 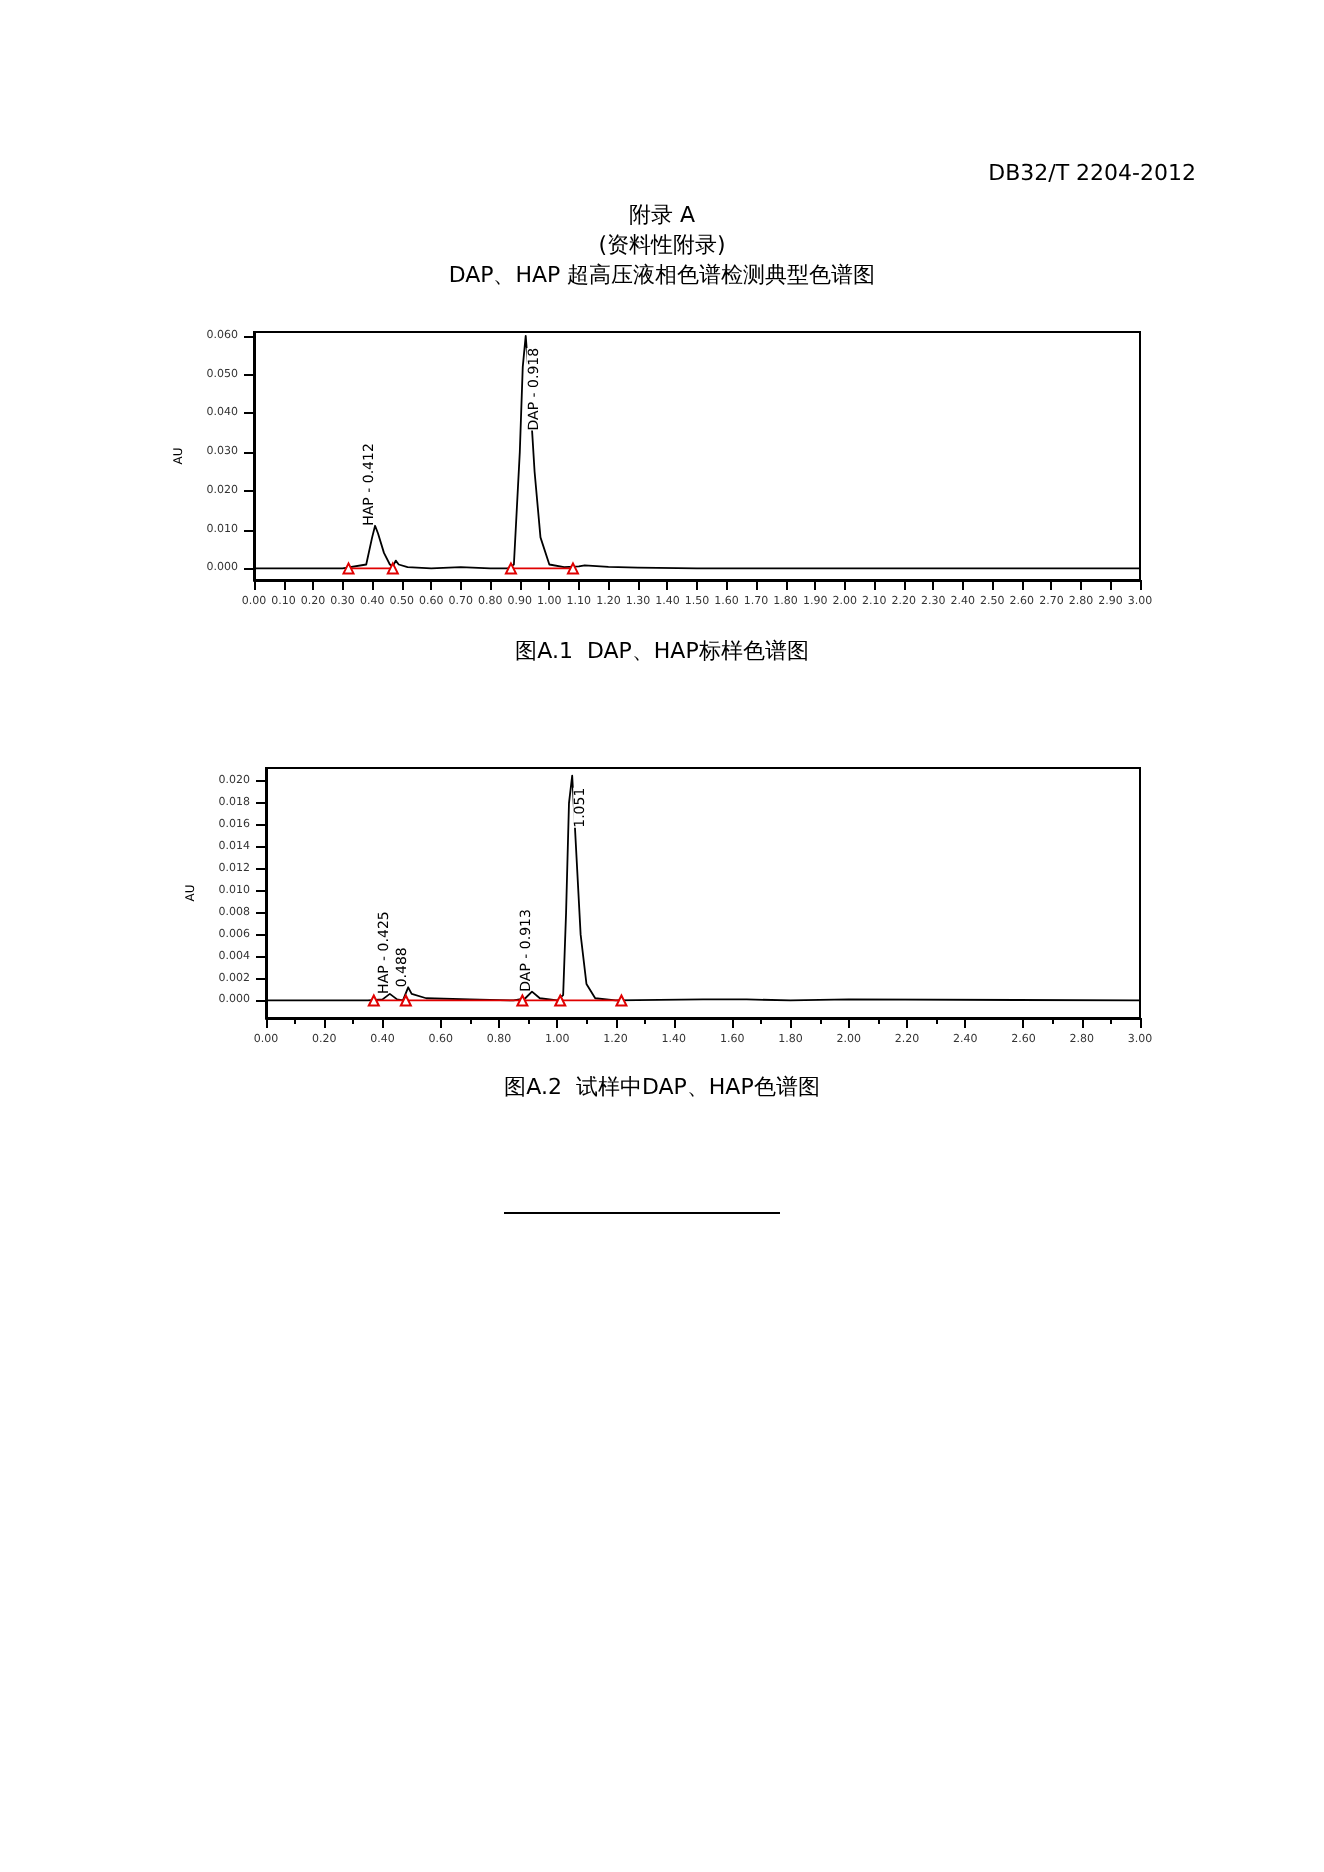 What do you see at coordinates (1091, 173) in the screenshot?
I see `text: DB32/T 2204-2012` at bounding box center [1091, 173].